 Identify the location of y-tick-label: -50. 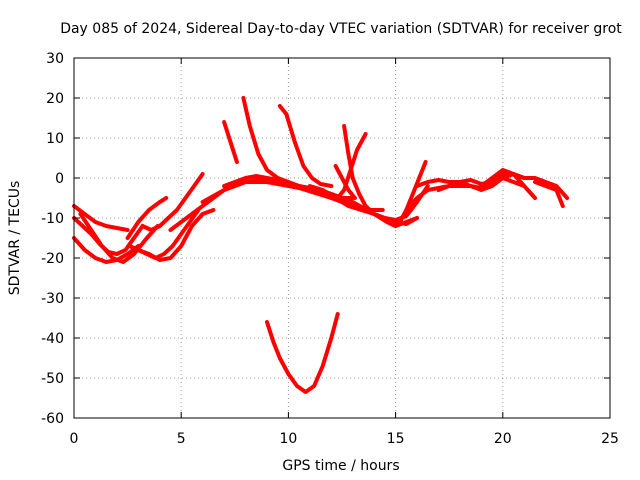
(52, 379).